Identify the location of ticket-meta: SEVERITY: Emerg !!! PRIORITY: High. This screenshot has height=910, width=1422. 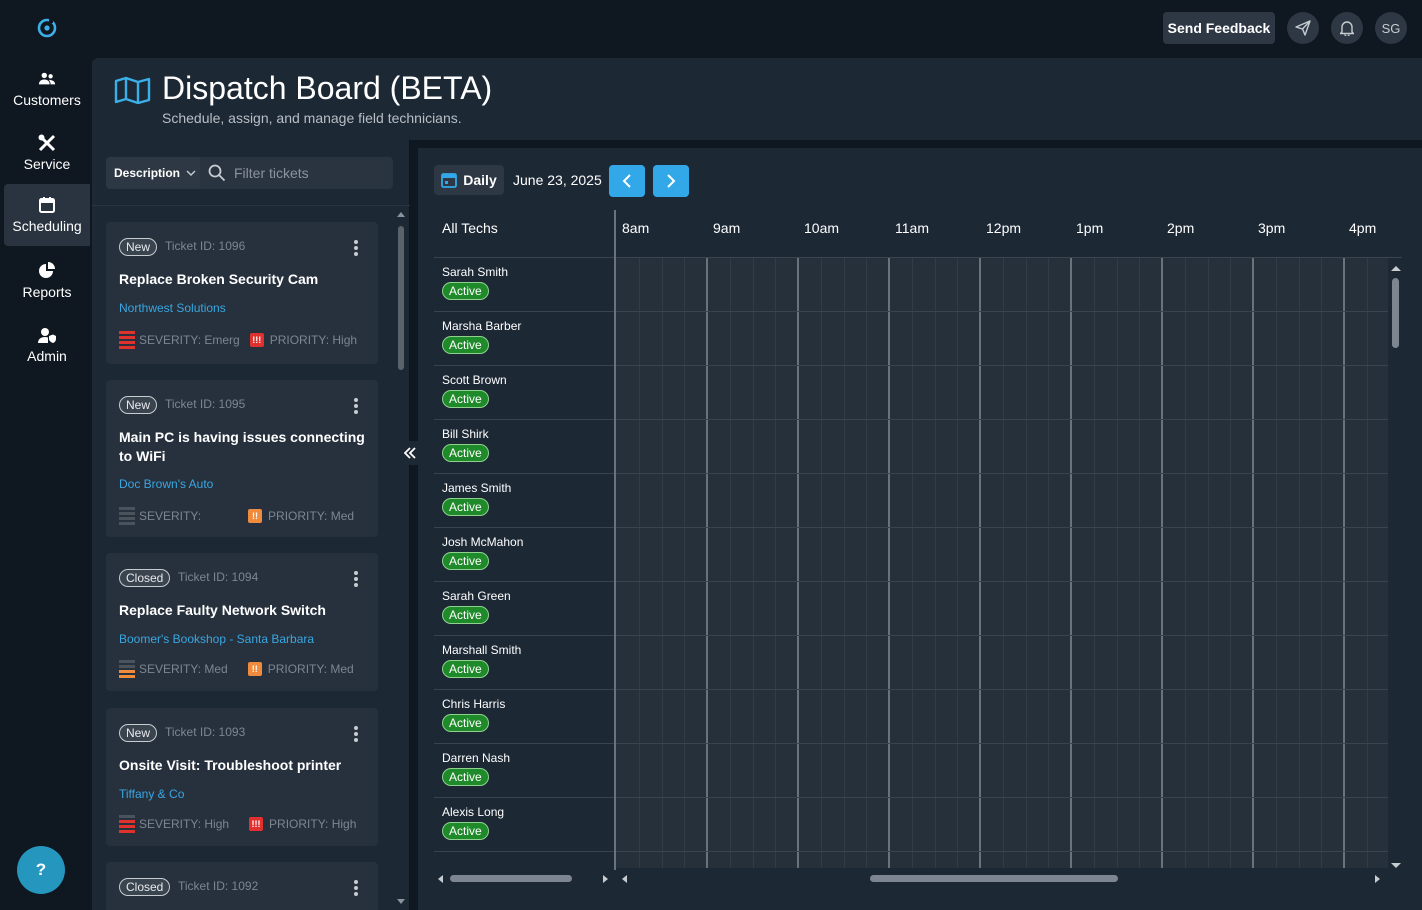
(238, 340).